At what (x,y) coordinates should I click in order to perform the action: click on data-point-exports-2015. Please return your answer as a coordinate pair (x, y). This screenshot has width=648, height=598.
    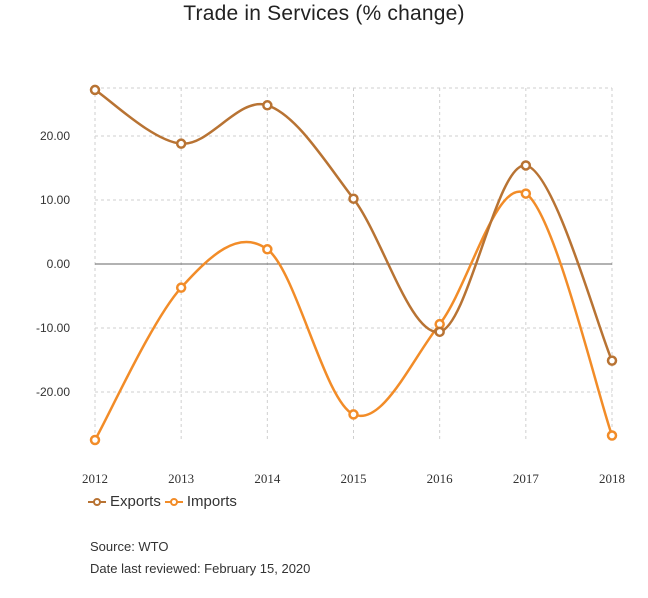
    Looking at the image, I should click on (353, 198).